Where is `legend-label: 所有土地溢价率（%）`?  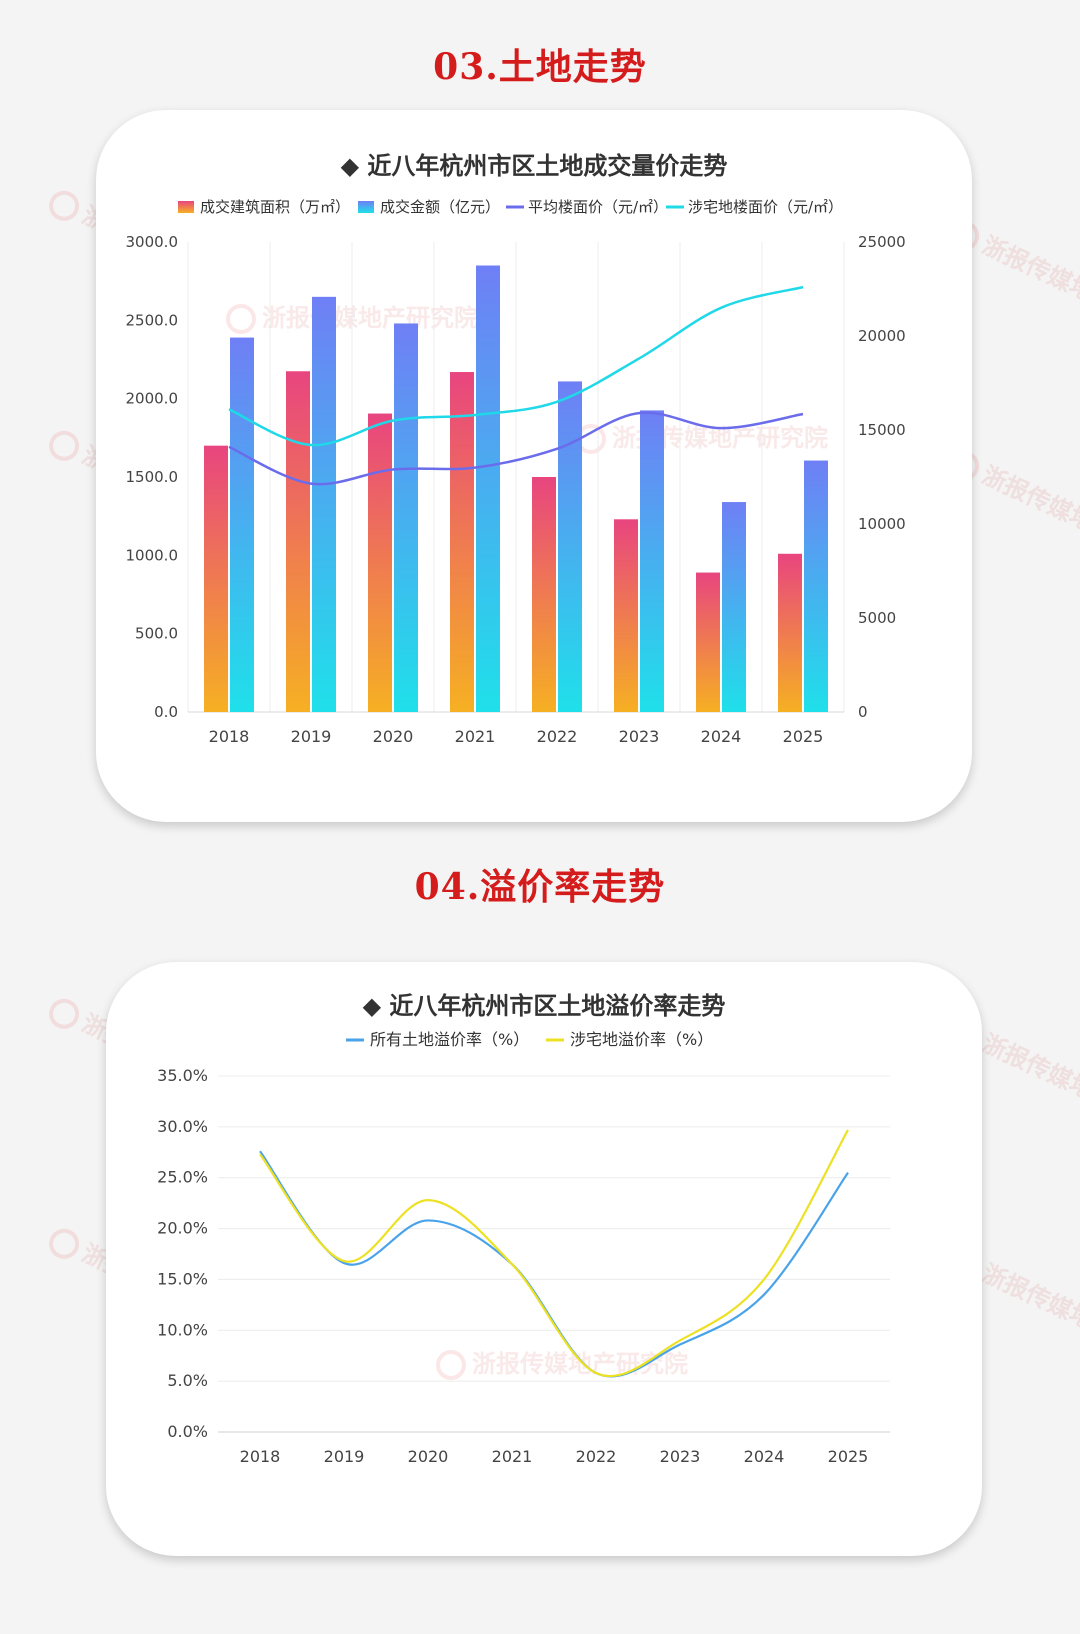
legend-label: 所有土地溢价率（%） is located at coordinates (449, 1039).